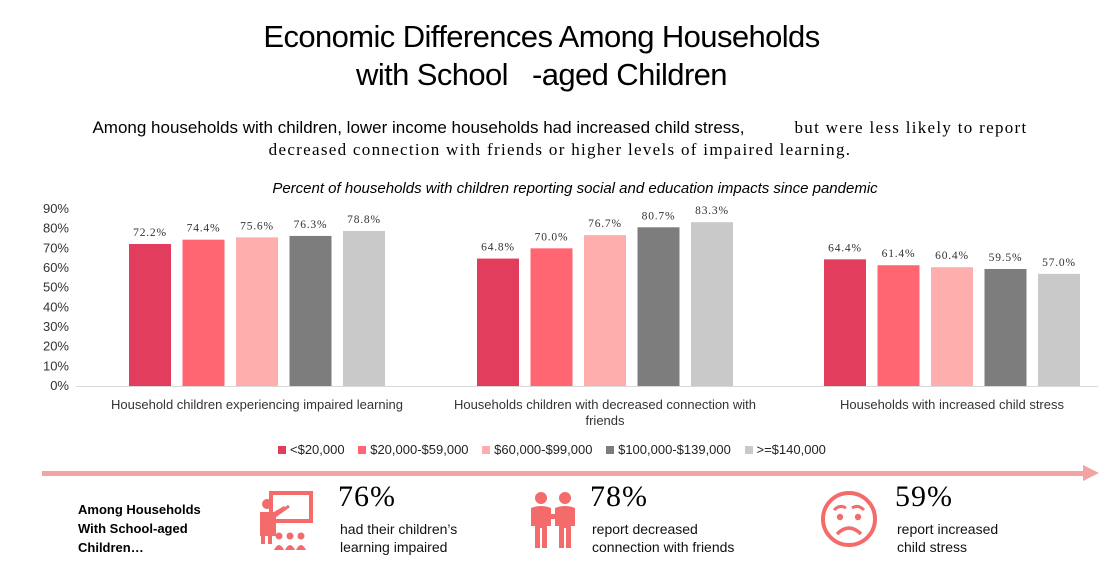 The image size is (1120, 566). What do you see at coordinates (845, 248) in the screenshot?
I see `data-label: 64.4%` at bounding box center [845, 248].